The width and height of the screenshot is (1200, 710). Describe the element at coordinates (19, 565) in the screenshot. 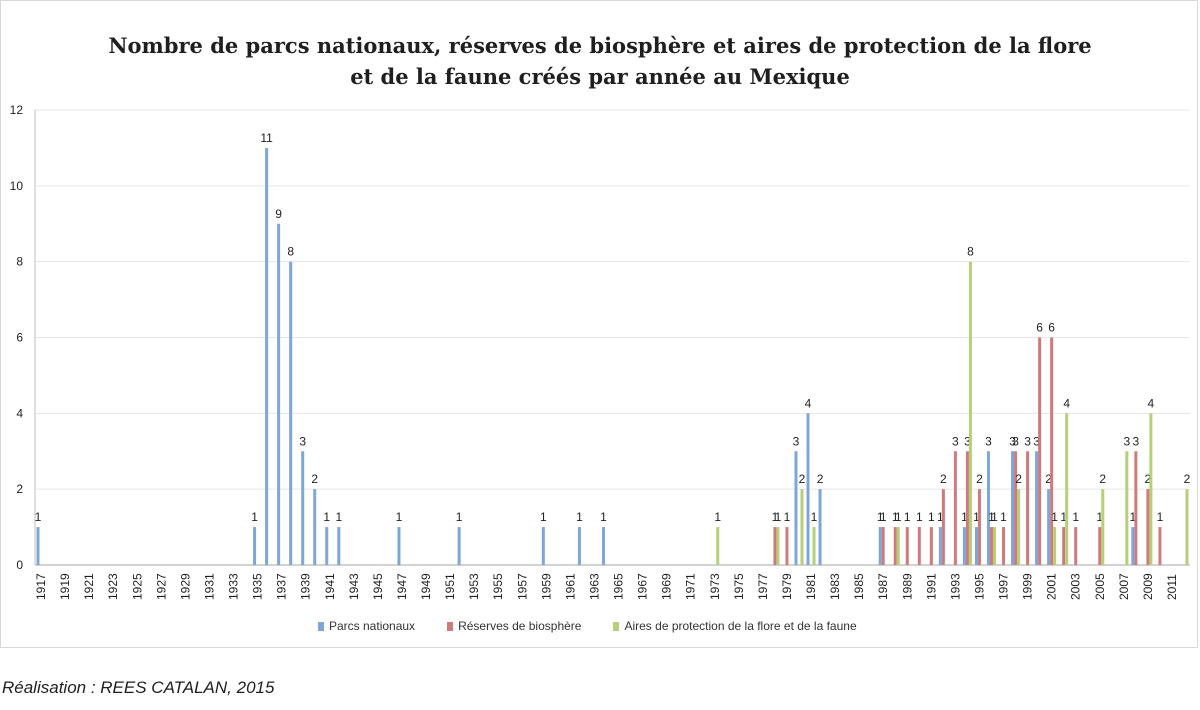

I see `y-tick-label: 0` at that location.